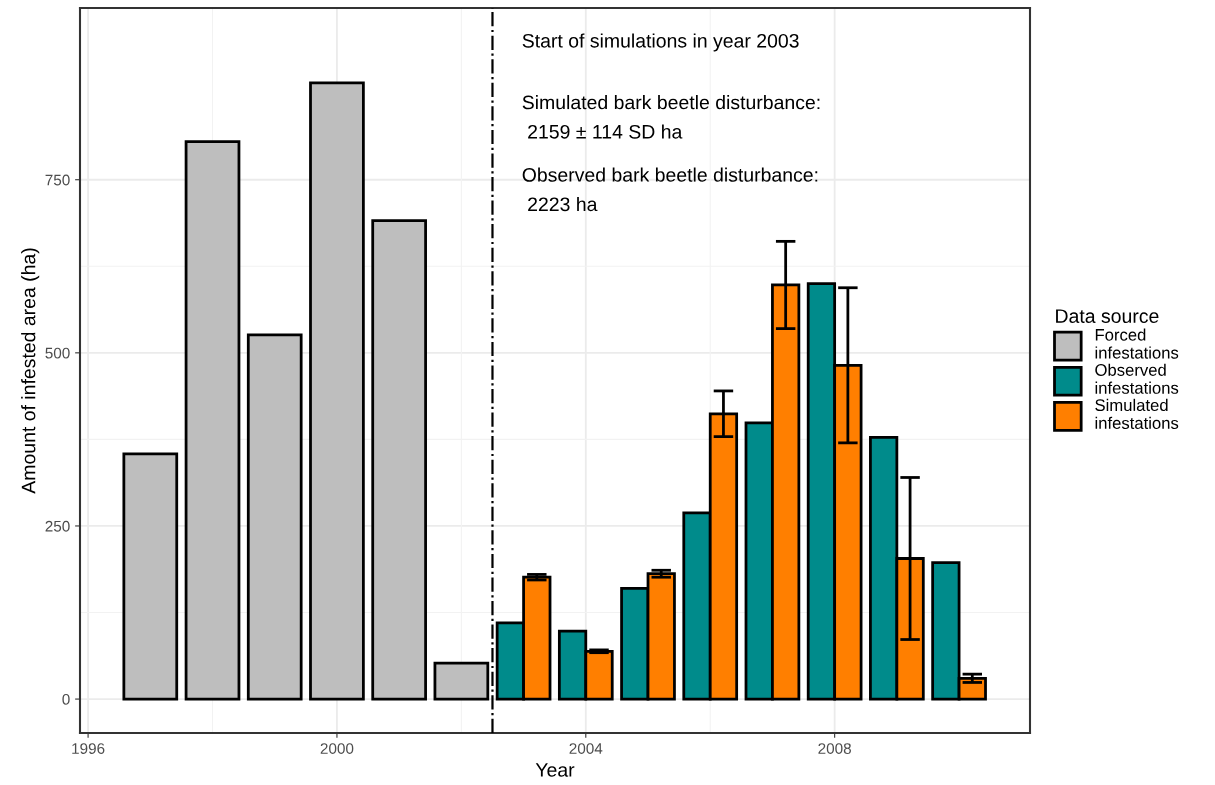 The image size is (1215, 785). Describe the element at coordinates (66, 699) in the screenshot. I see `y-tick-label: 0` at that location.